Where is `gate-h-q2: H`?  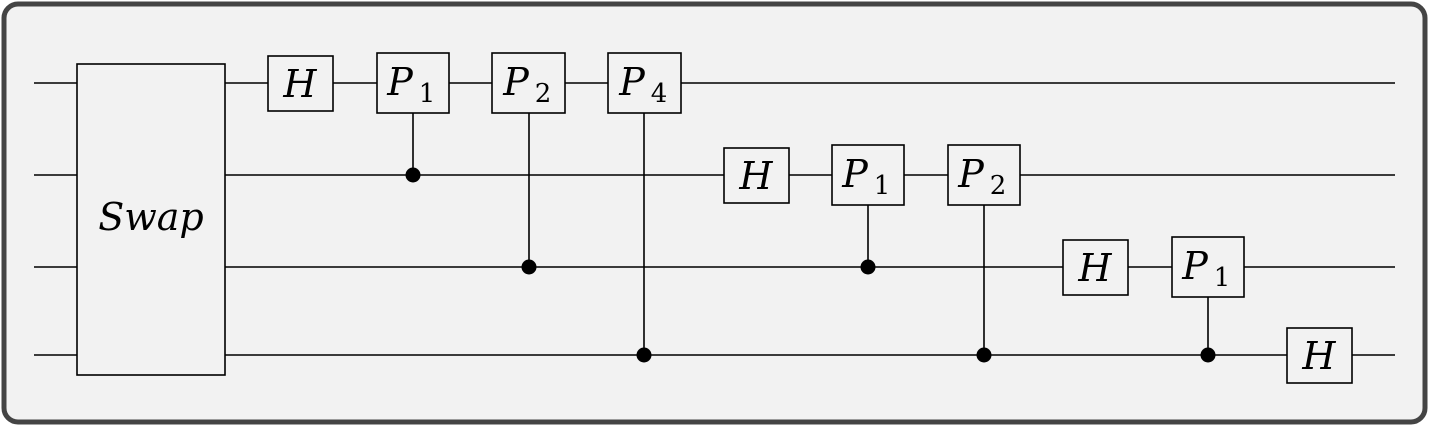 gate-h-q2: H is located at coordinates (756, 175).